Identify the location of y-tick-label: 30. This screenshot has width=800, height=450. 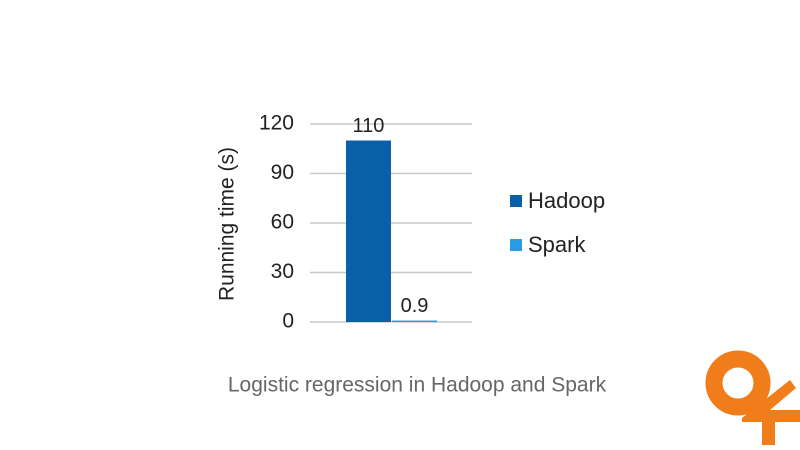
(282, 271).